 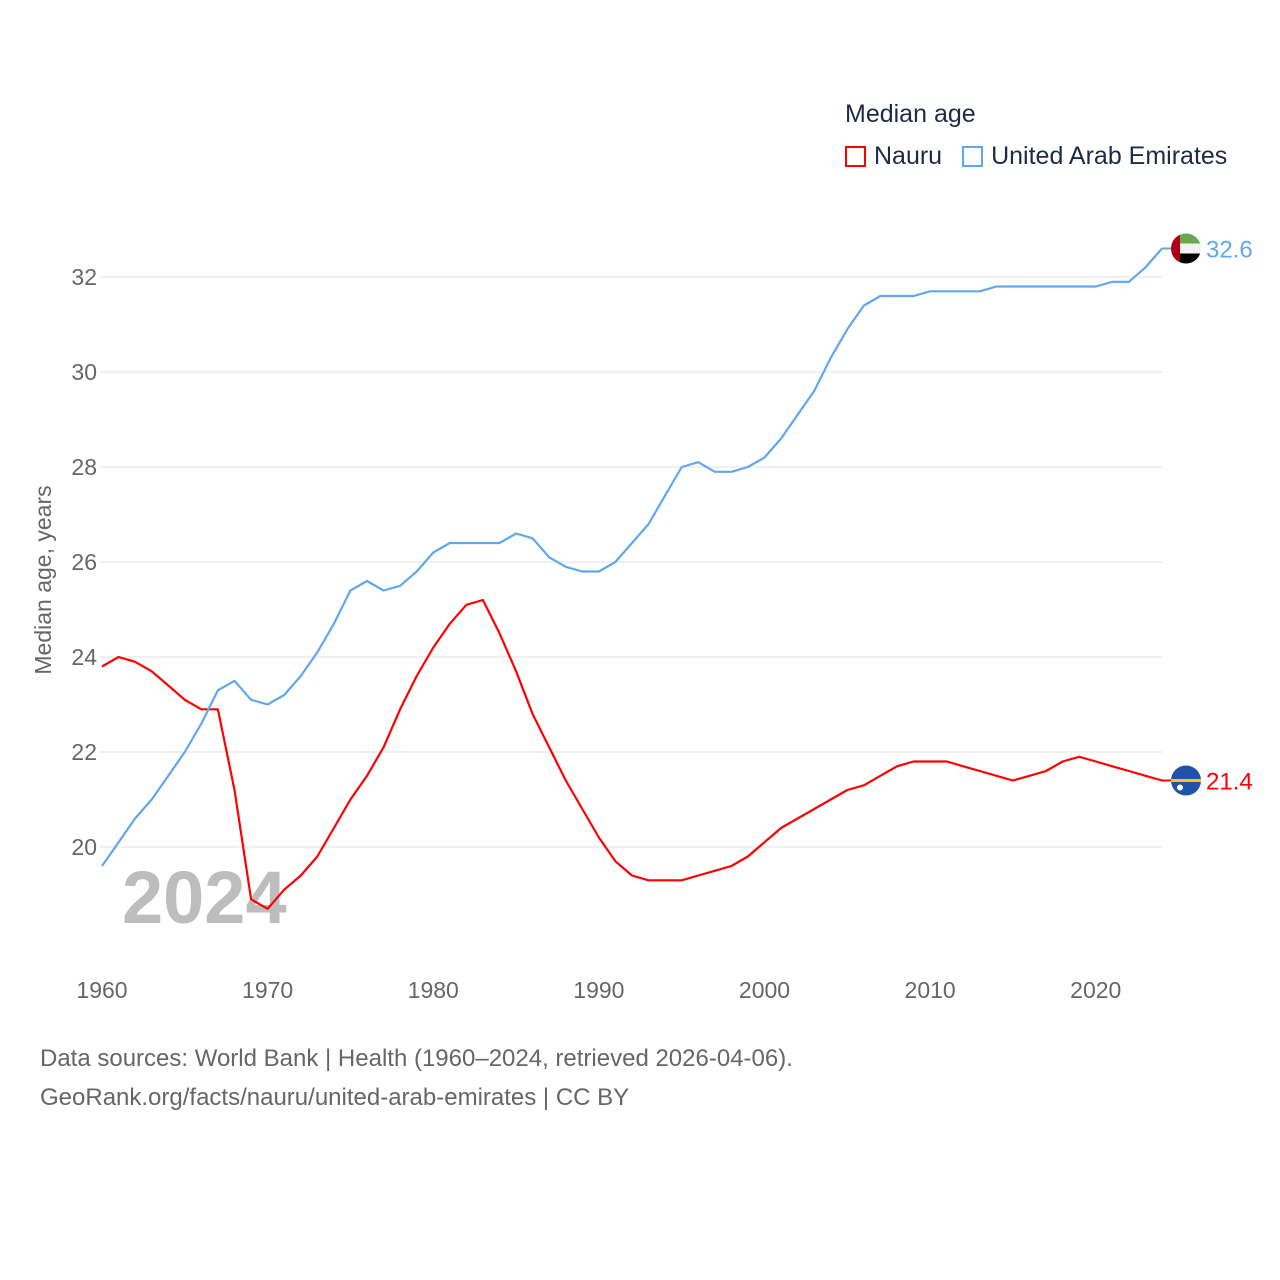 What do you see at coordinates (908, 156) in the screenshot?
I see `legend-label: Nauru` at bounding box center [908, 156].